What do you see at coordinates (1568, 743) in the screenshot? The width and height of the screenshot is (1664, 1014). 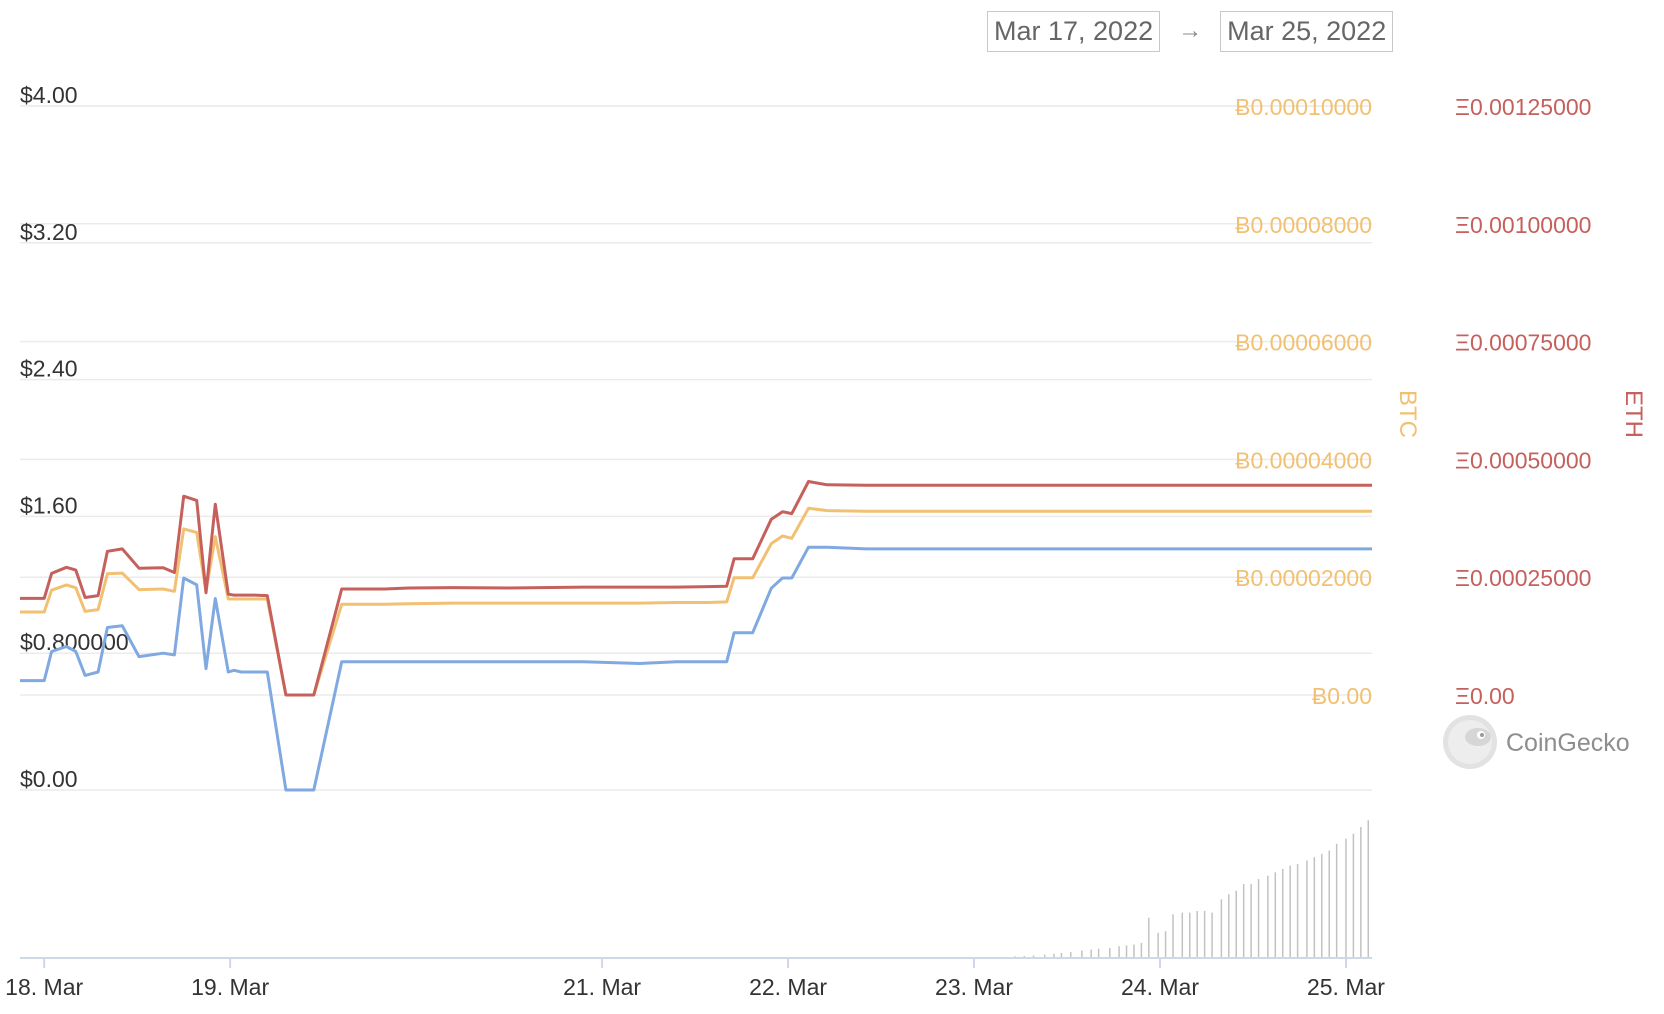 I see `brand-name: CoinGecko` at bounding box center [1568, 743].